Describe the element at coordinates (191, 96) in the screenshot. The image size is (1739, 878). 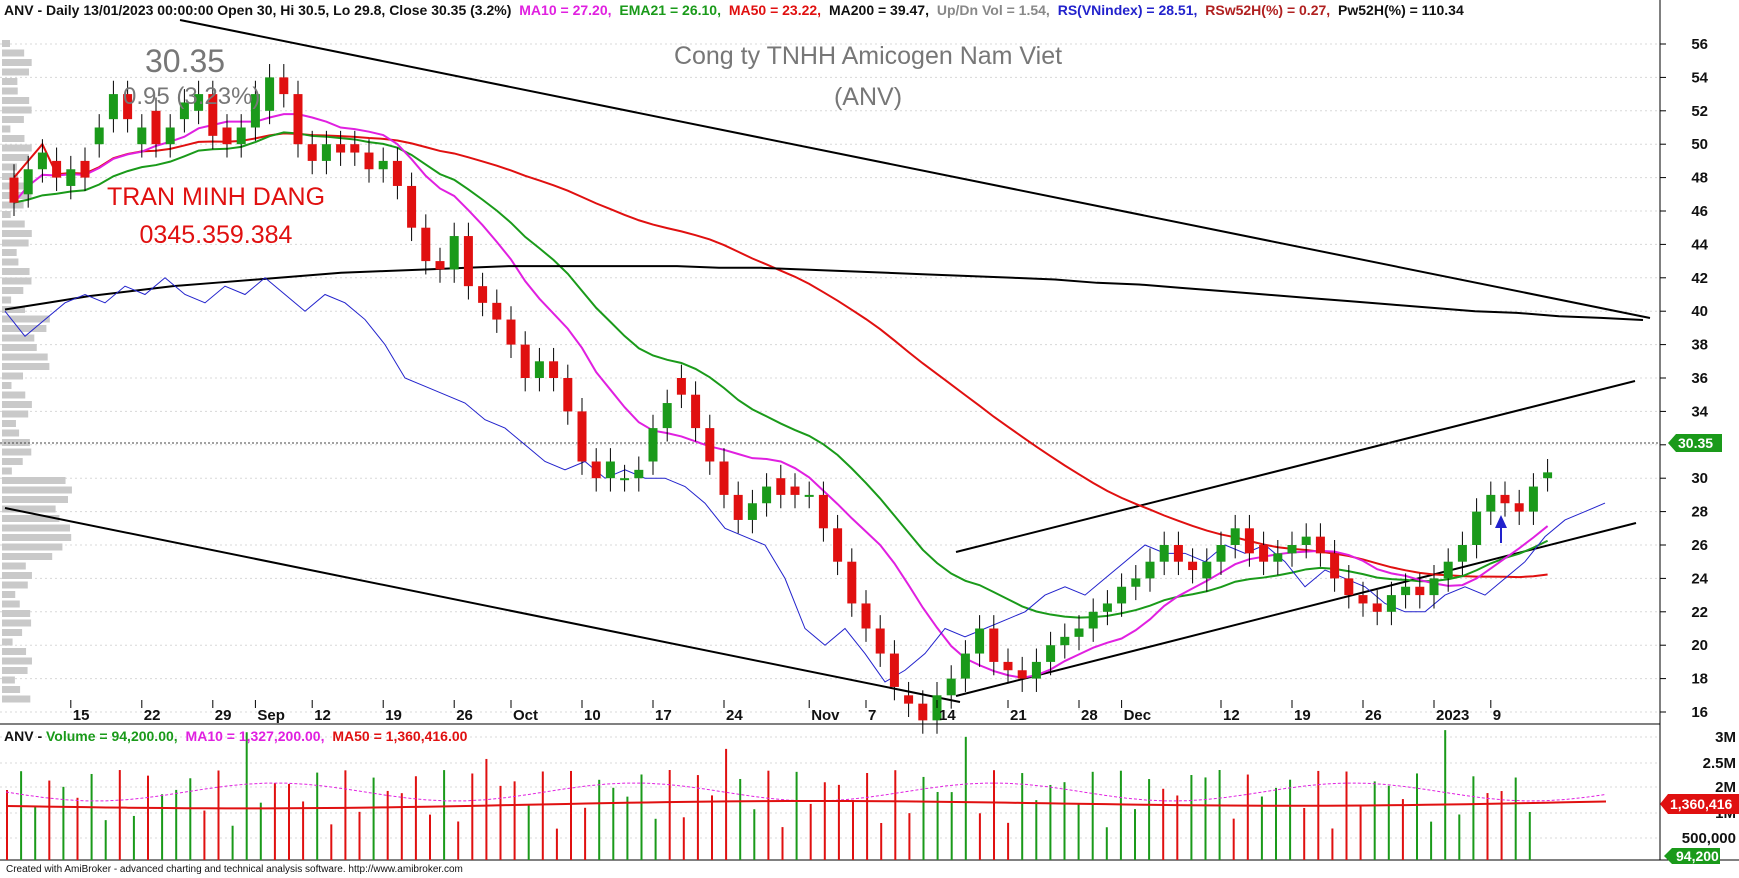
I see `watermark-change: 0.95 (3.23%)` at that location.